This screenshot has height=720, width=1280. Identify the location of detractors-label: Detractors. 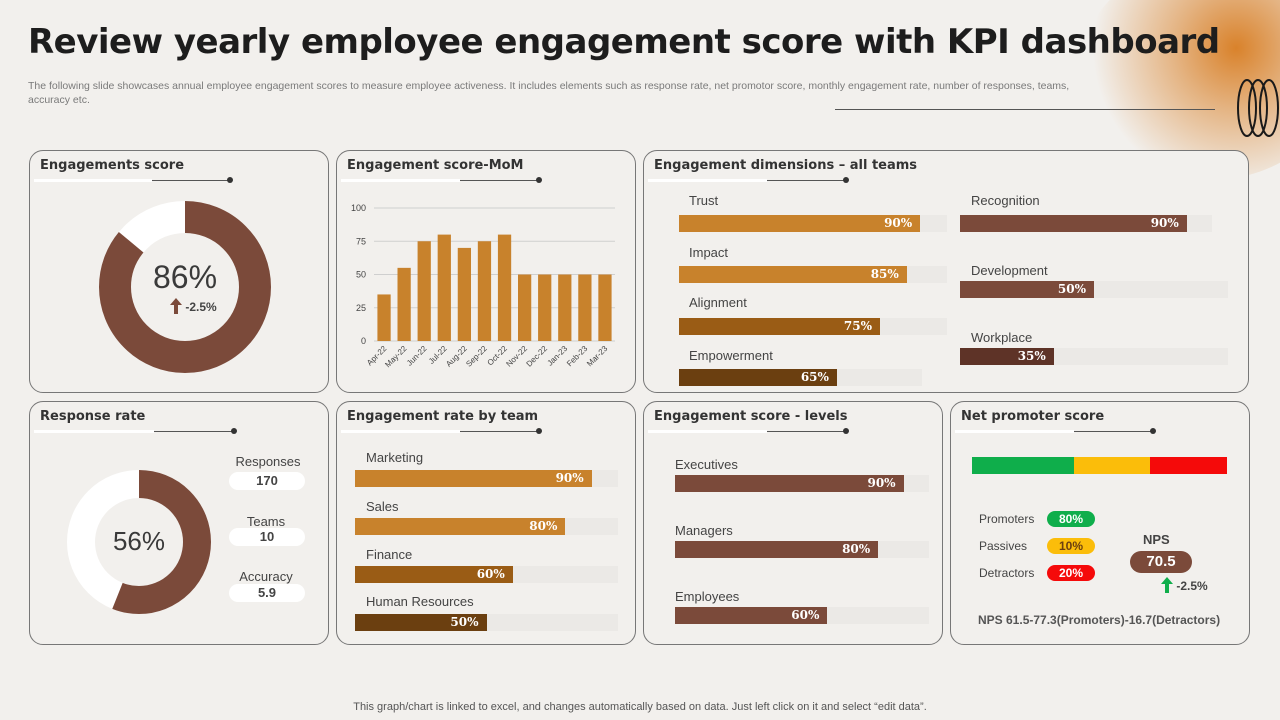
(1007, 573).